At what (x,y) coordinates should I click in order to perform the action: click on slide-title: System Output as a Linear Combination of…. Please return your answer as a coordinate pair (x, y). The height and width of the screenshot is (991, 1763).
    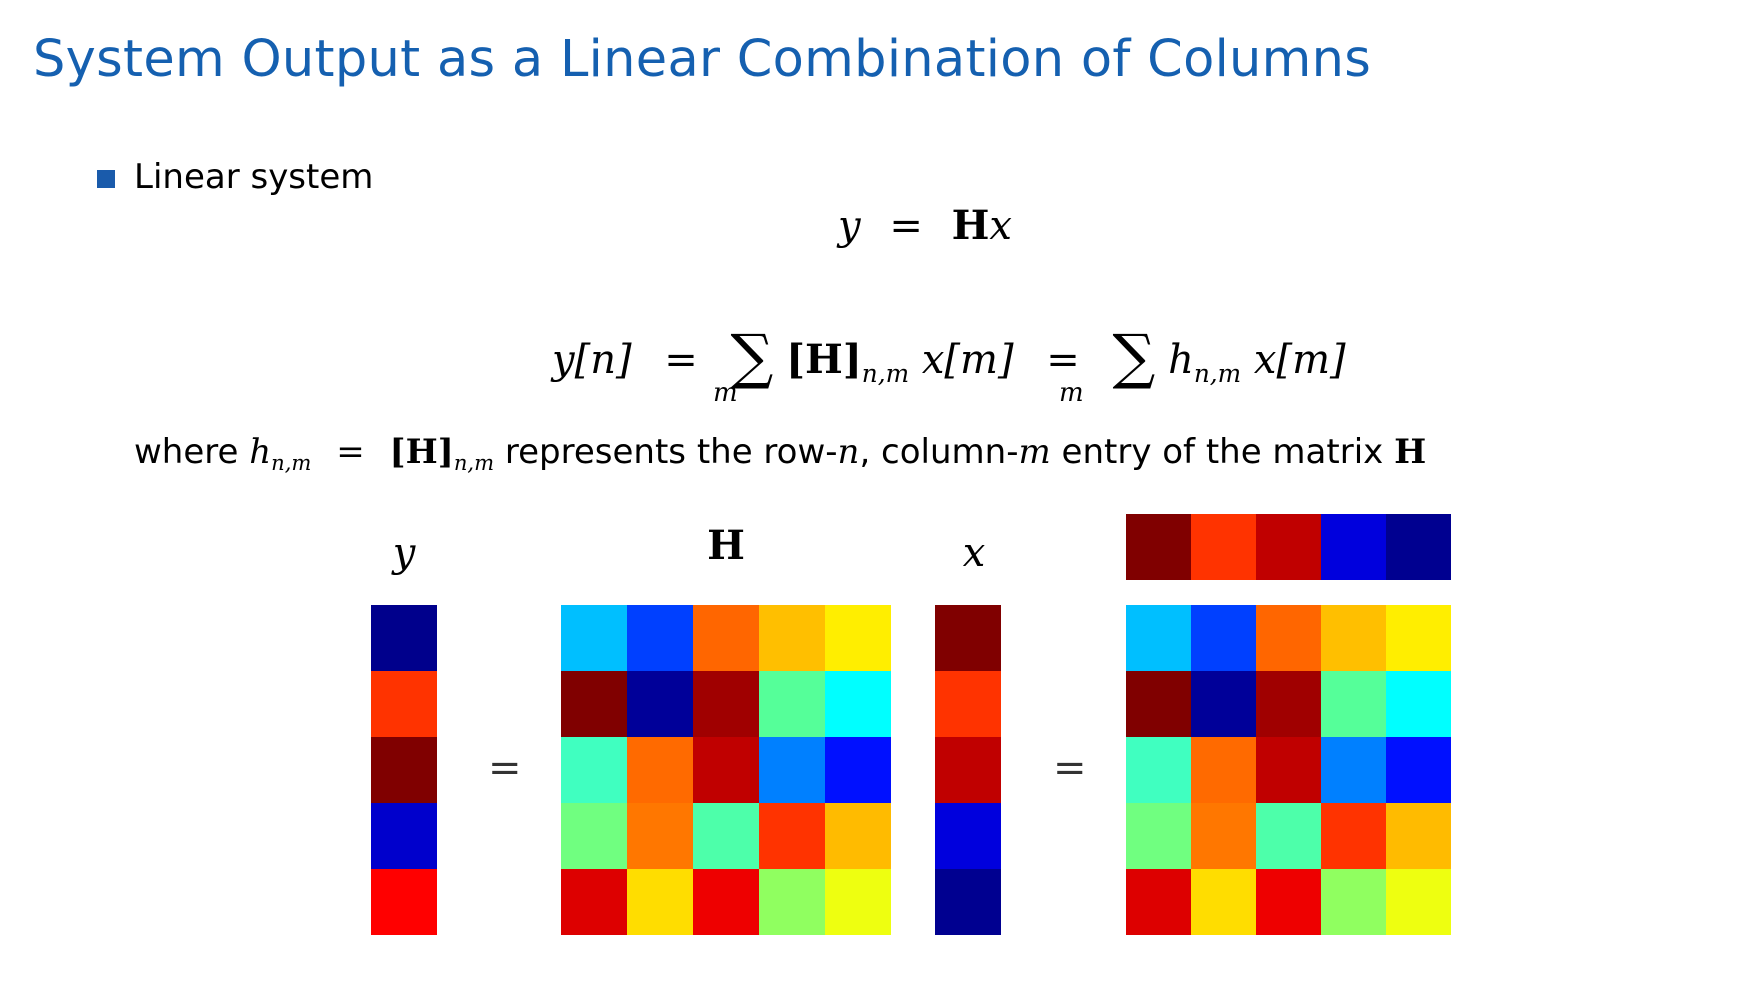
    Looking at the image, I should click on (702, 59).